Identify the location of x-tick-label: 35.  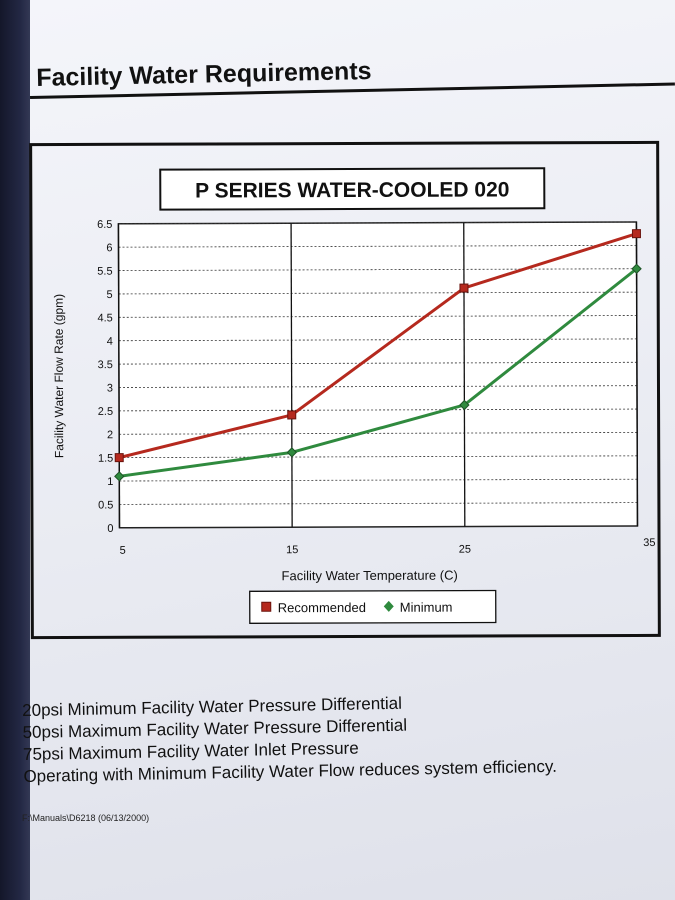
(649, 543).